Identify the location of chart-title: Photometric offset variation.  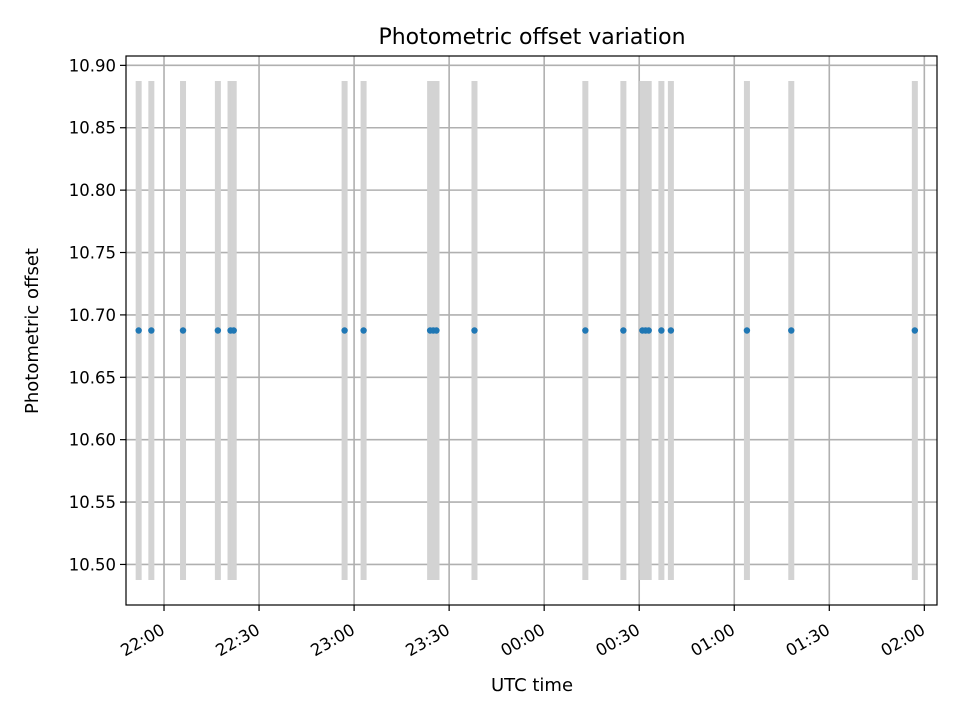
(531, 37).